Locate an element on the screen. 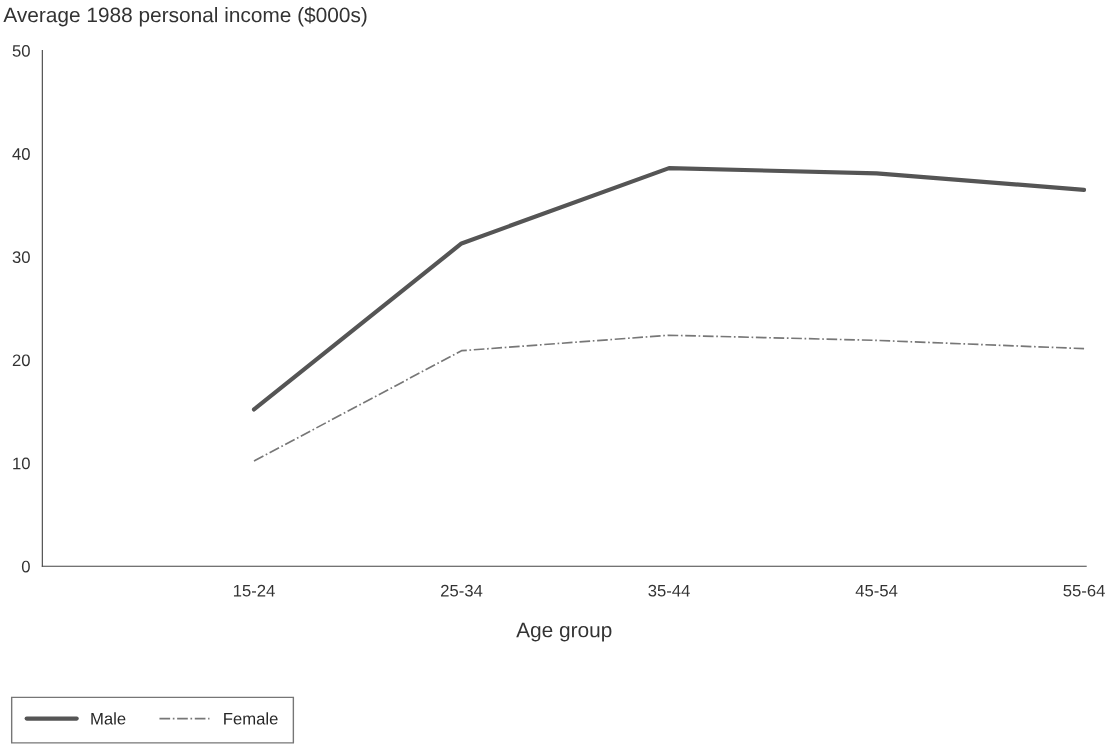 The width and height of the screenshot is (1114, 755). x-axis-title: Age group is located at coordinates (564, 632).